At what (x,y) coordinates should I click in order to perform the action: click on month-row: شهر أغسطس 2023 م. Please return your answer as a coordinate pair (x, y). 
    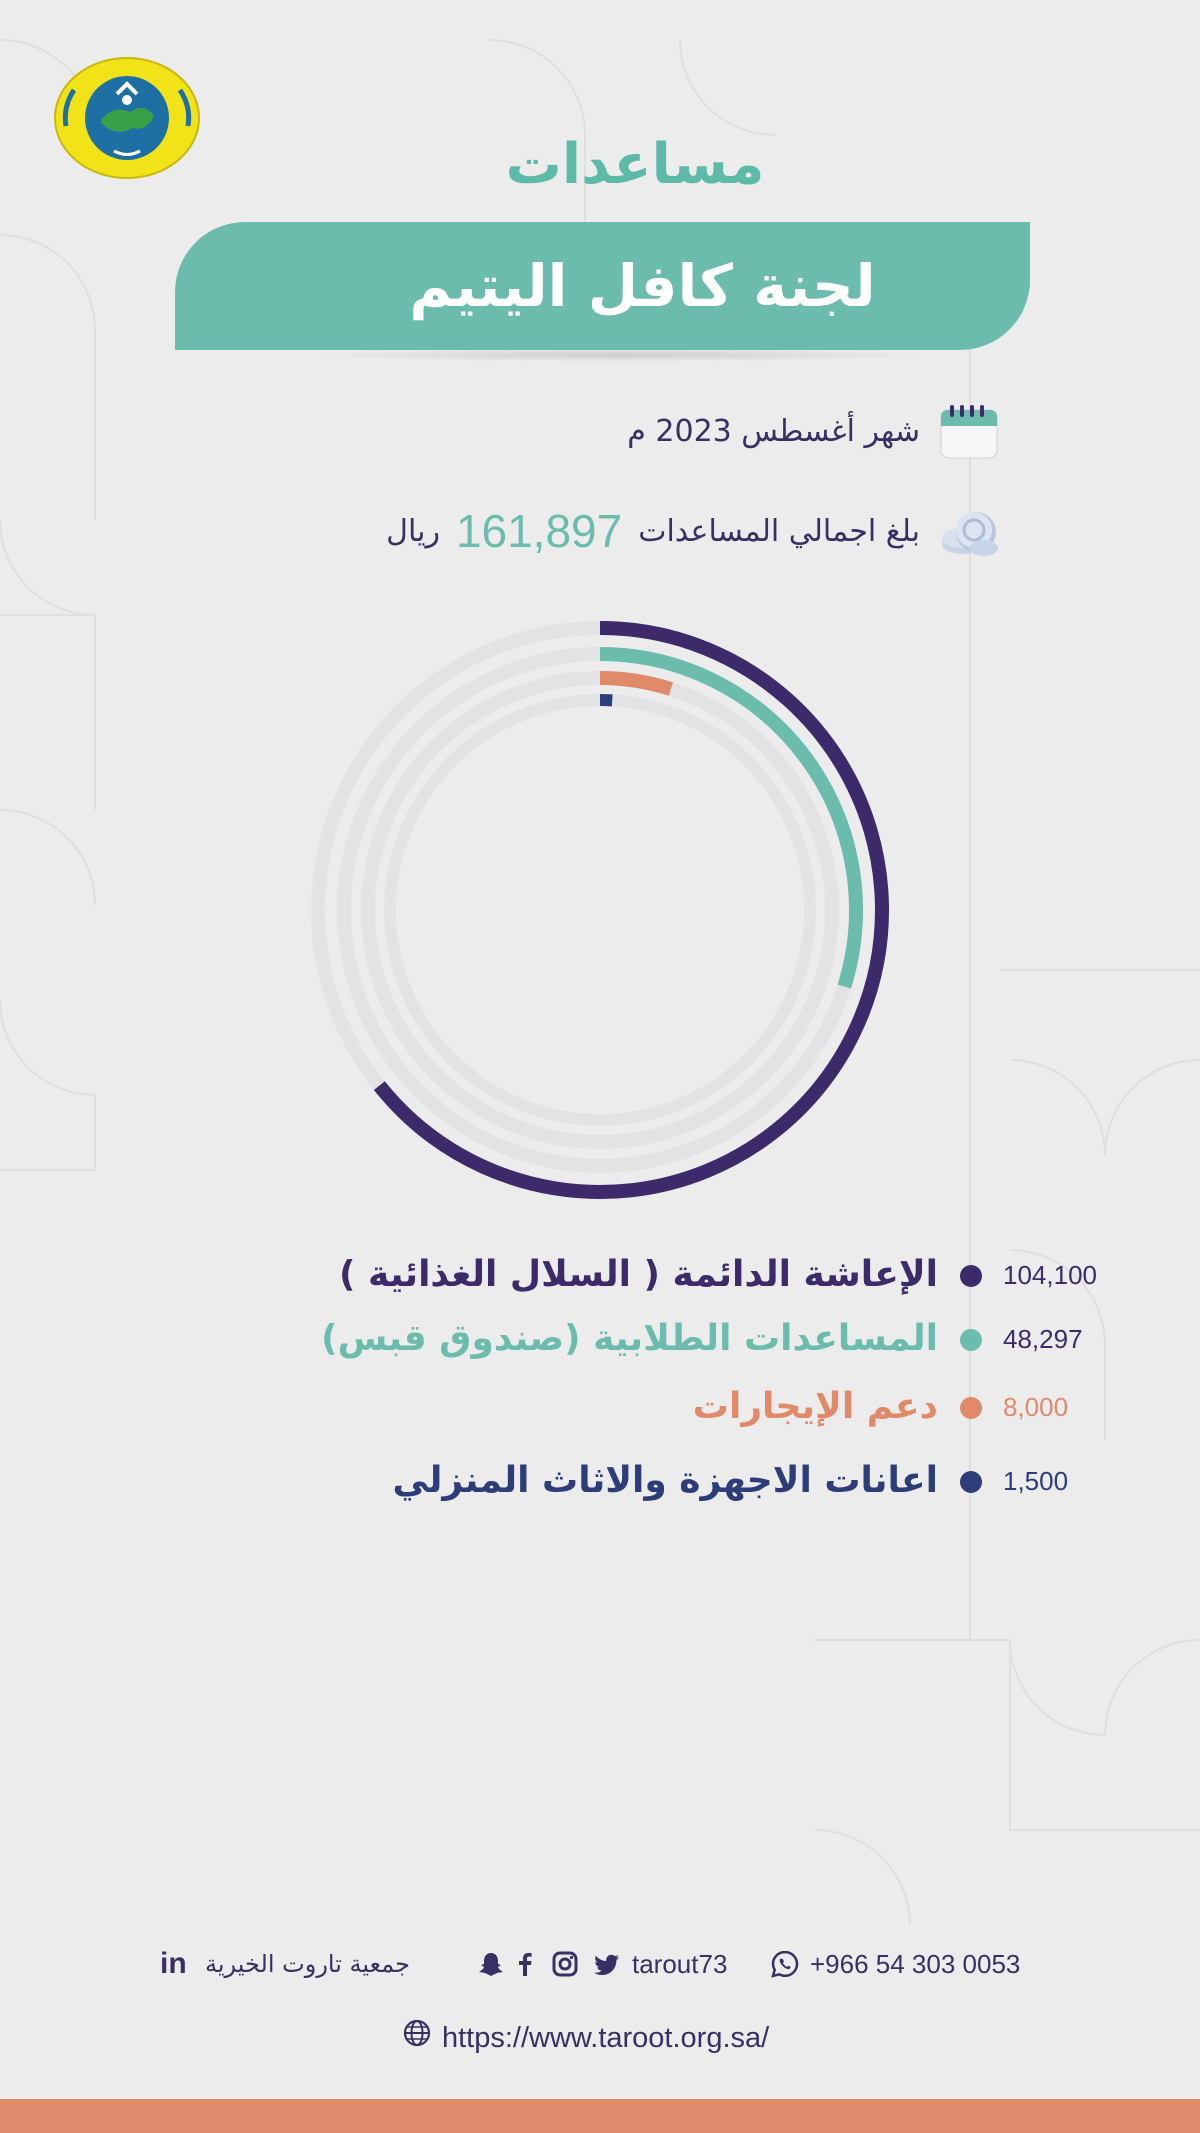
    Looking at the image, I should click on (813, 431).